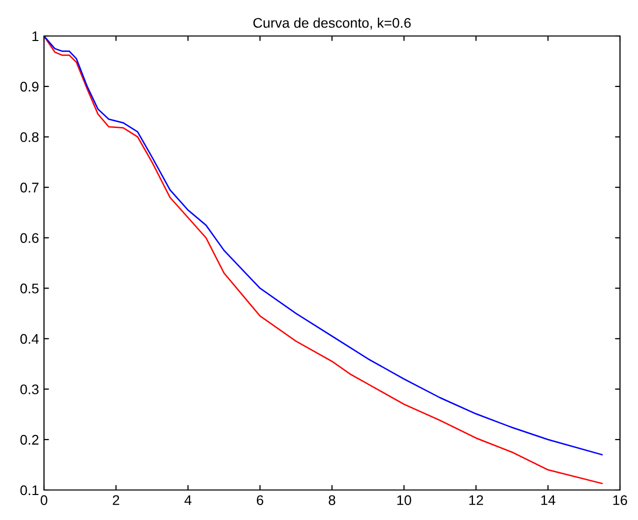 The width and height of the screenshot is (638, 520). What do you see at coordinates (404, 500) in the screenshot?
I see `x-tick-label: 10` at bounding box center [404, 500].